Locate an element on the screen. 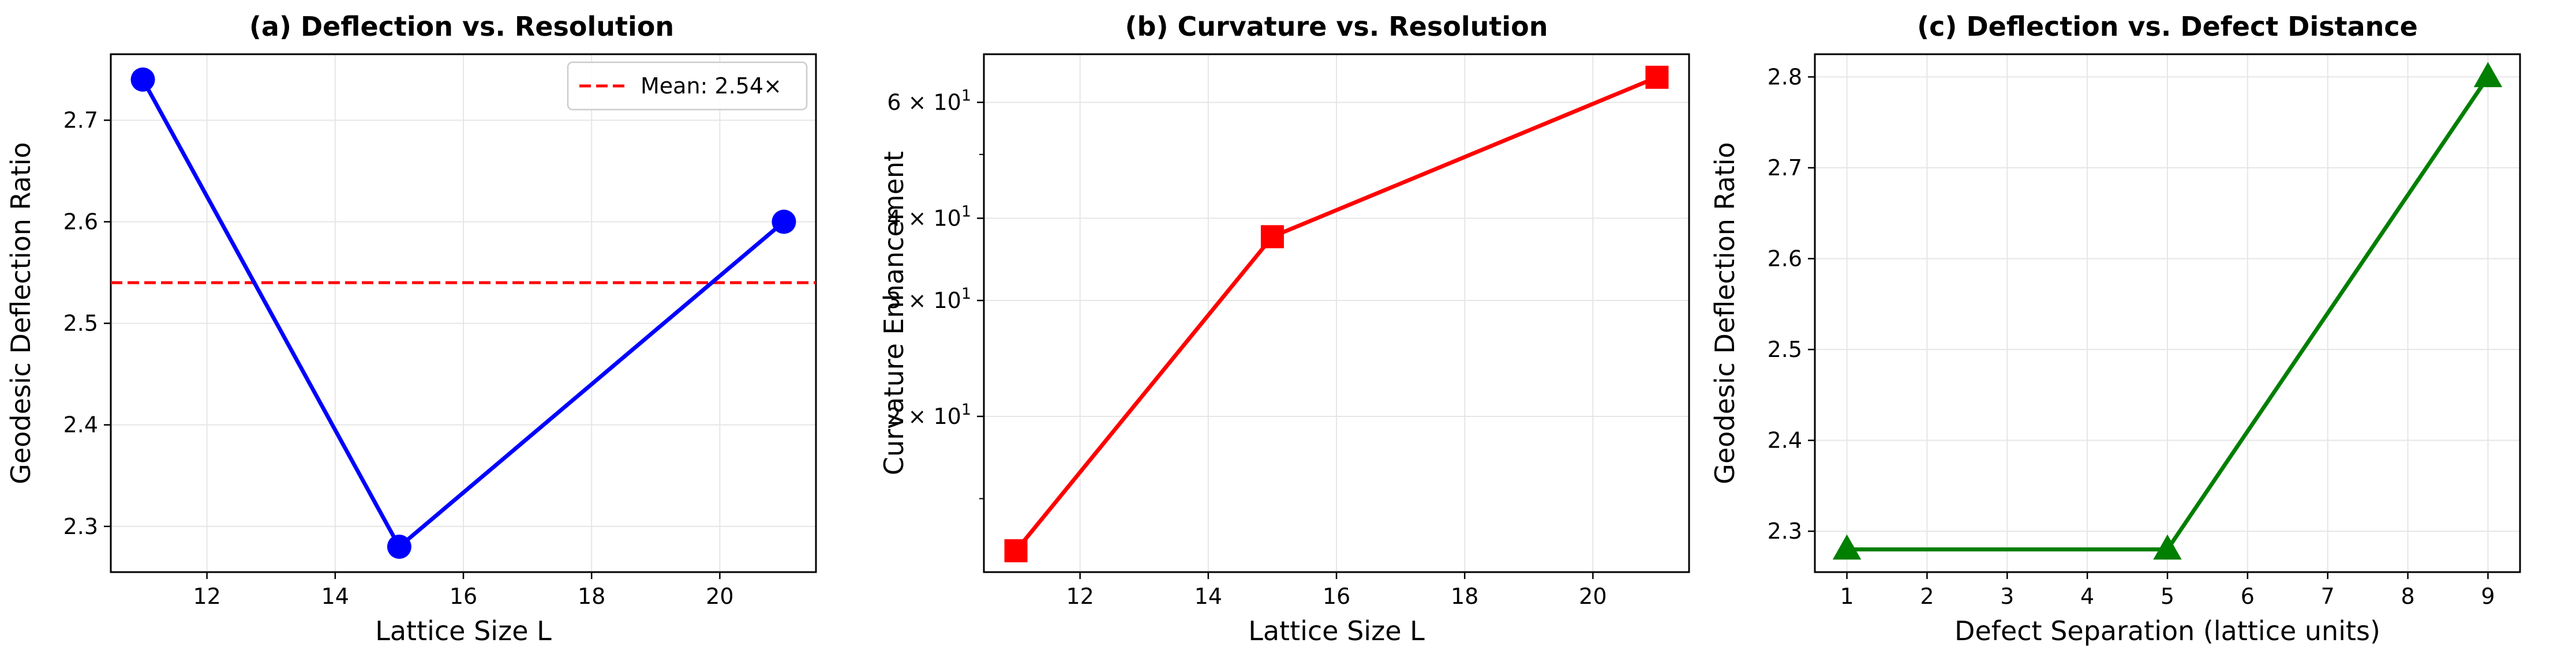 The width and height of the screenshot is (2576, 669). x-tick-label: 4 is located at coordinates (2087, 597).